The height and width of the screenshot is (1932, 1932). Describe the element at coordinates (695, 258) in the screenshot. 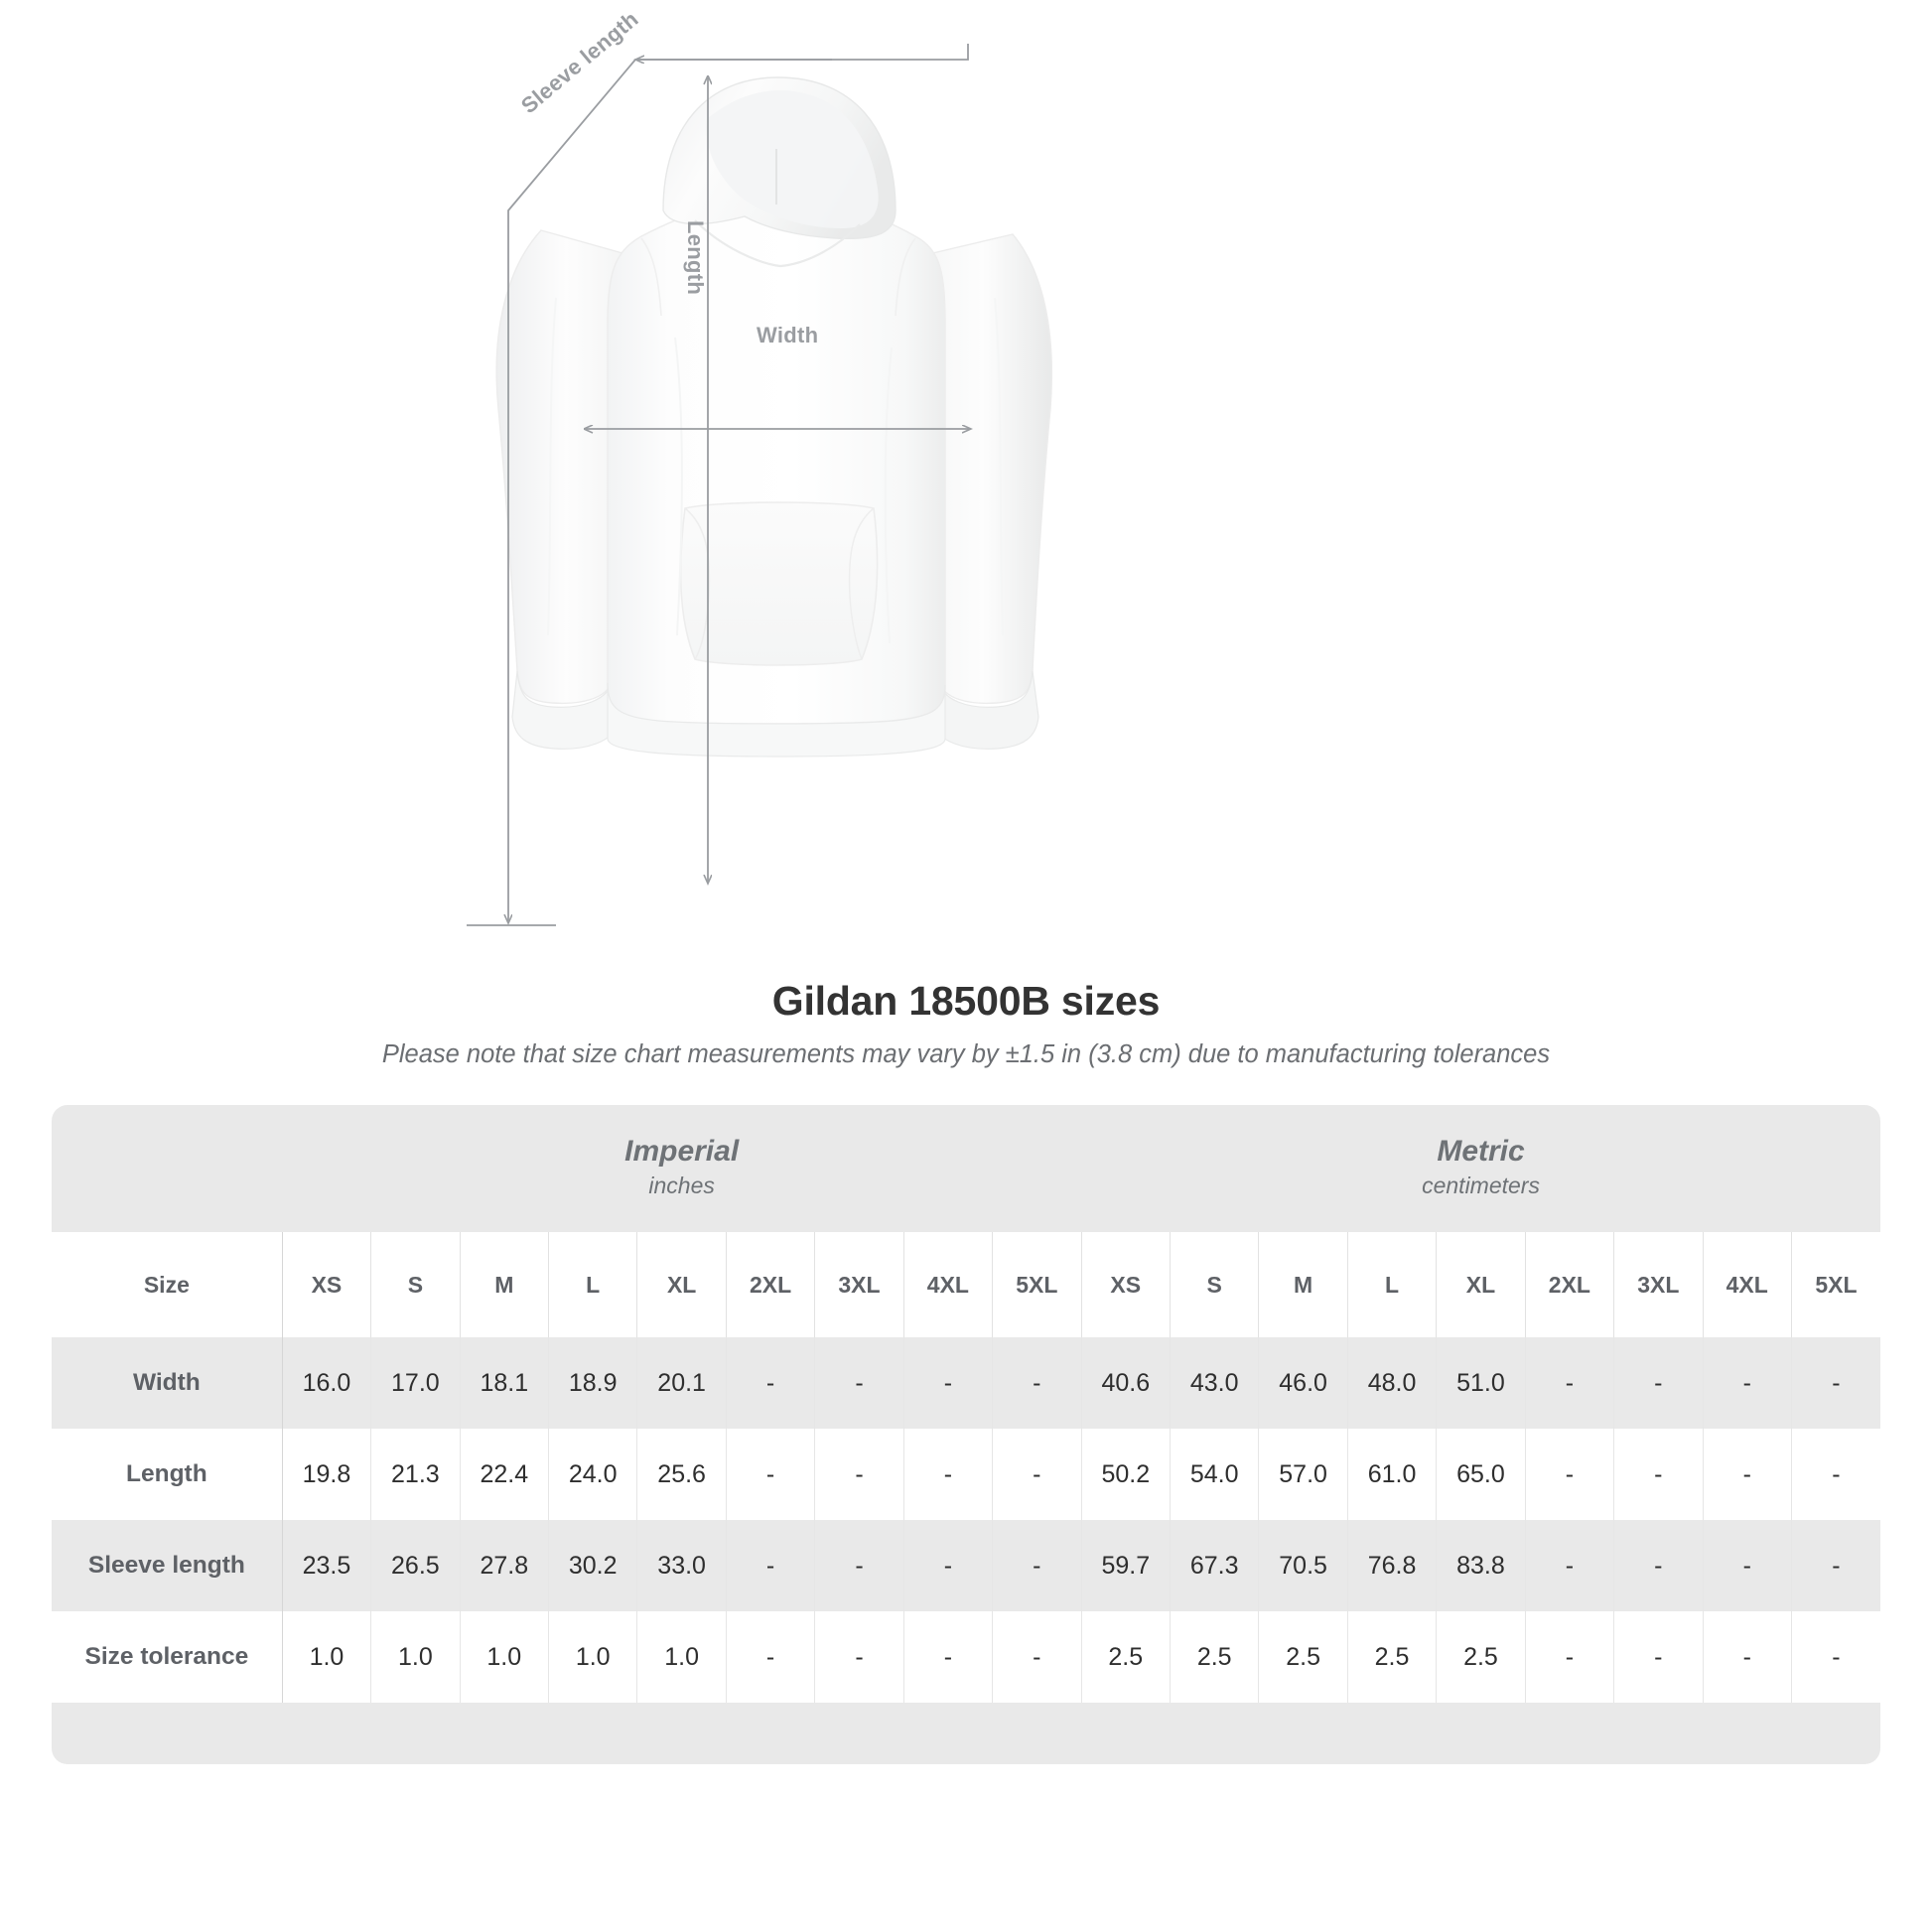

I see `length-label: Length` at that location.